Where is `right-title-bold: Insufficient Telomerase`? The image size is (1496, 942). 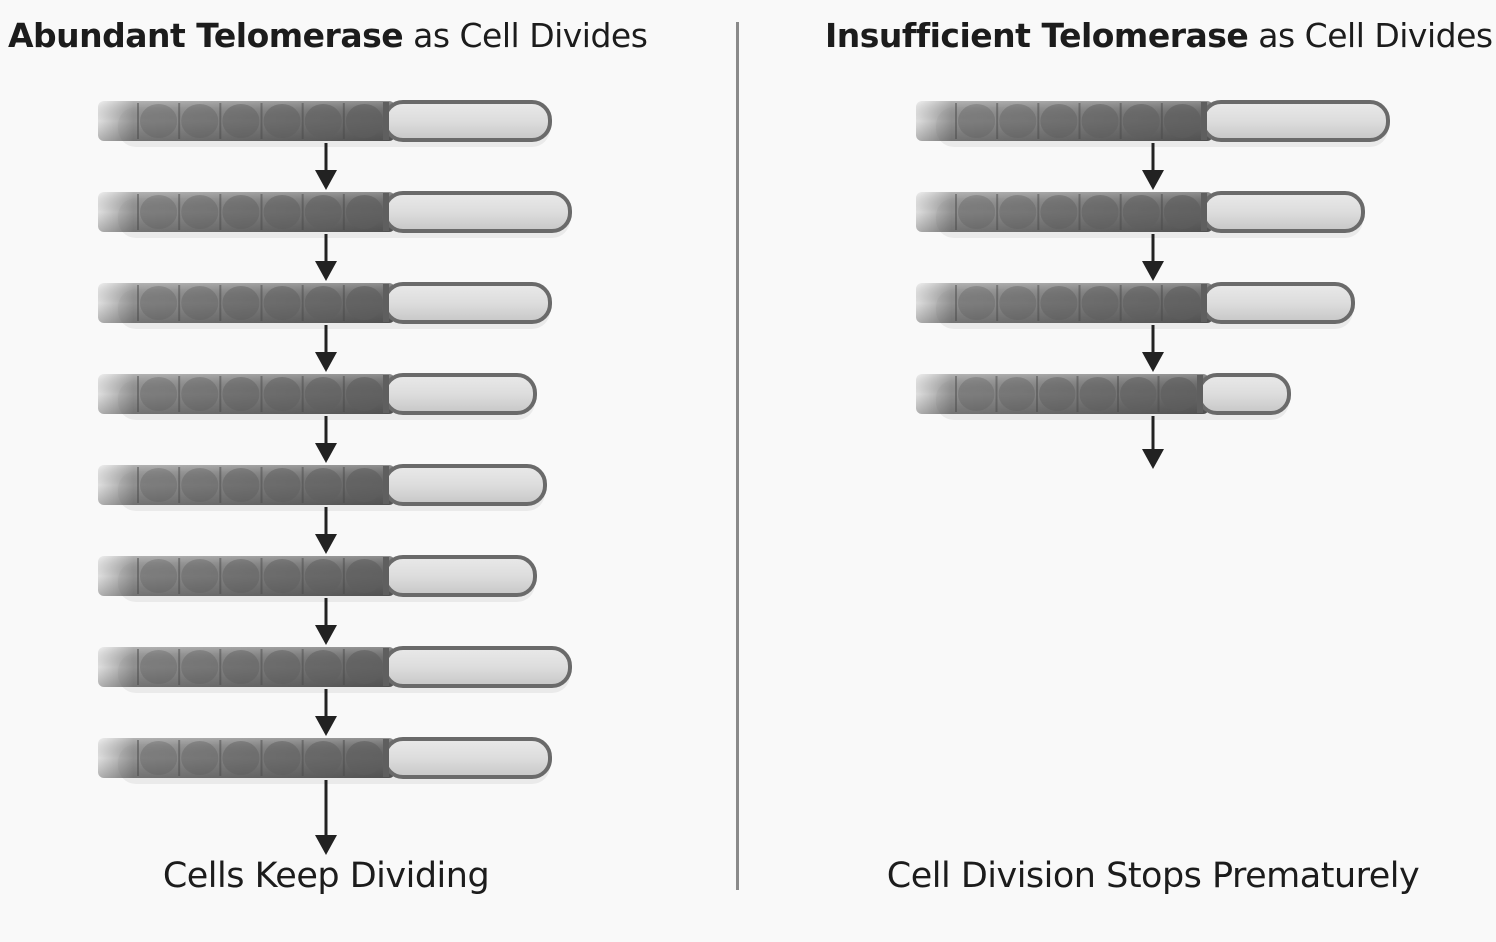 right-title-bold: Insufficient Telomerase is located at coordinates (1037, 35).